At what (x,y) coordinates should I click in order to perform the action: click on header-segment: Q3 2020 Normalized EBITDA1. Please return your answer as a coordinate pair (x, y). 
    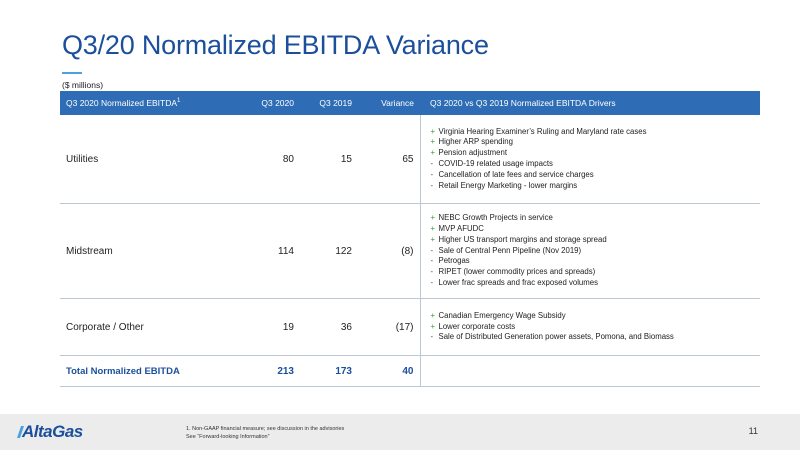
    Looking at the image, I should click on (123, 103).